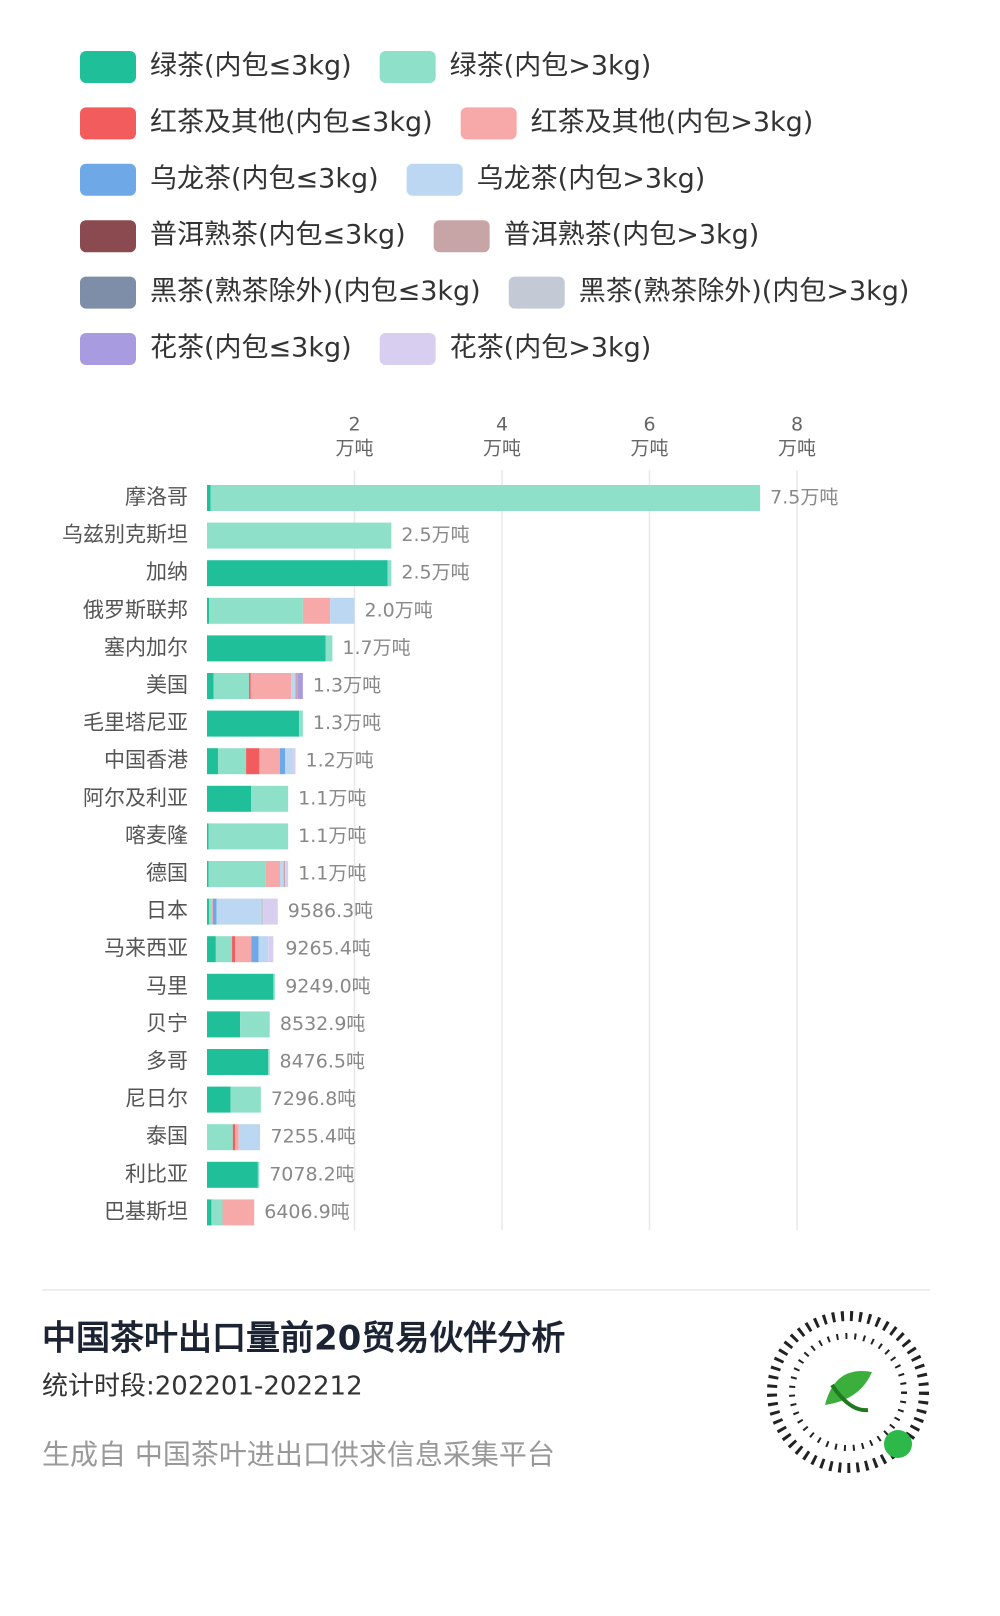  What do you see at coordinates (156, 497) in the screenshot?
I see `y-tick-label: 摩洛哥` at bounding box center [156, 497].